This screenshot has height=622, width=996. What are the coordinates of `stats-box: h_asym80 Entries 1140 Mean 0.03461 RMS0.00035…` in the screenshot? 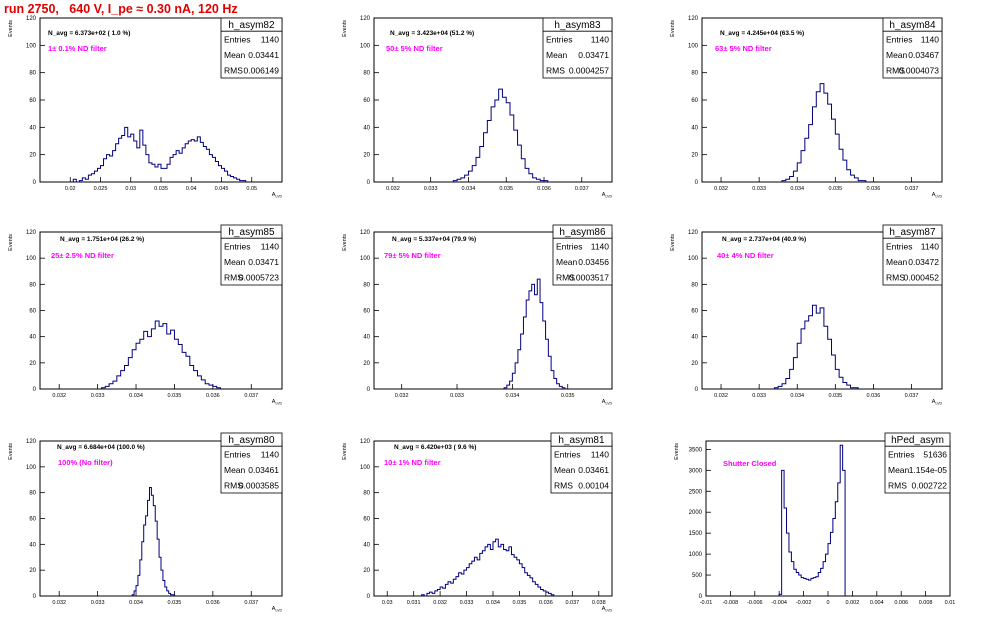 It's located at (251, 463).